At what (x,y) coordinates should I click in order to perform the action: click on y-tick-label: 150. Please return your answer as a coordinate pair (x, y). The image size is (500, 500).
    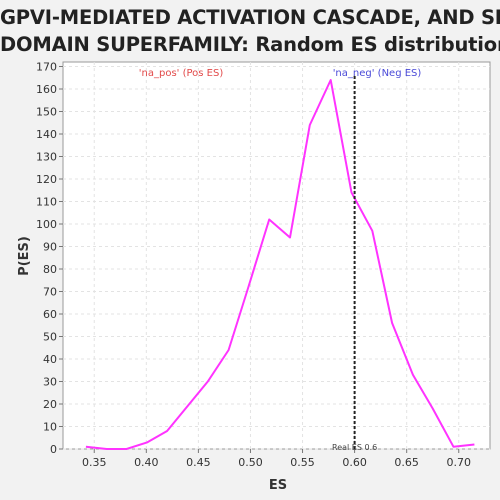
    Looking at the image, I should click on (46, 112).